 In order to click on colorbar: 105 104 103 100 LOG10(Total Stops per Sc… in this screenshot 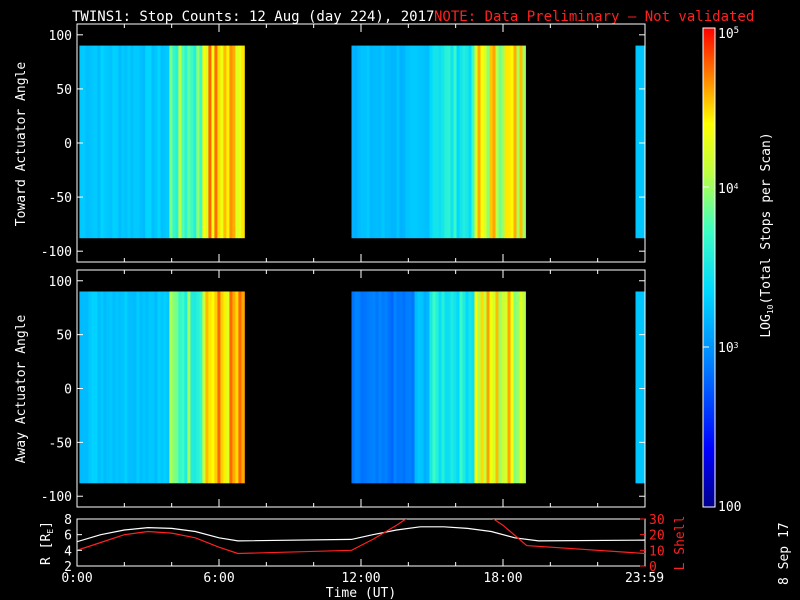, I will do `click(738, 270)`.